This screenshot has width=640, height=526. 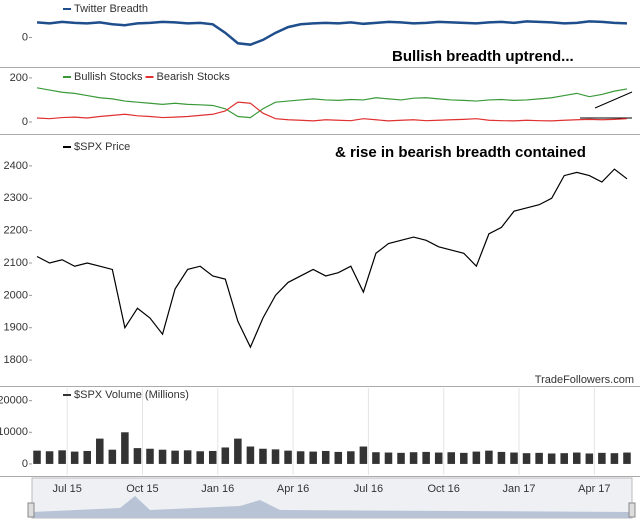 What do you see at coordinates (16, 295) in the screenshot?
I see `y-tick-label: 2000` at bounding box center [16, 295].